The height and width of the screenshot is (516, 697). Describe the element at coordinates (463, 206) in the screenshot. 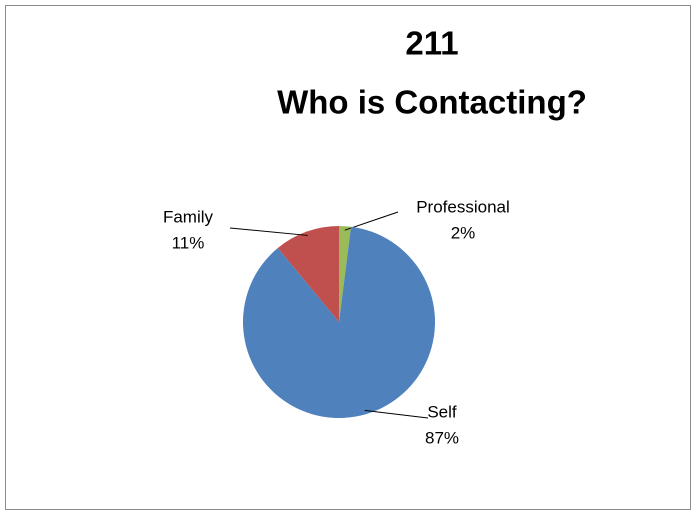

I see `slice-label: Professional` at that location.